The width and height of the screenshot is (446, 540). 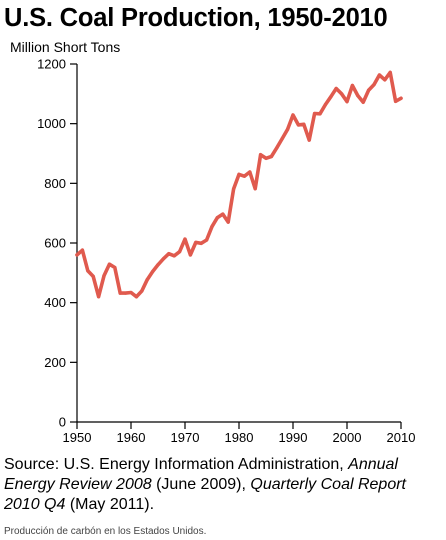 I want to click on y-tick-label: 400, so click(x=55, y=302).